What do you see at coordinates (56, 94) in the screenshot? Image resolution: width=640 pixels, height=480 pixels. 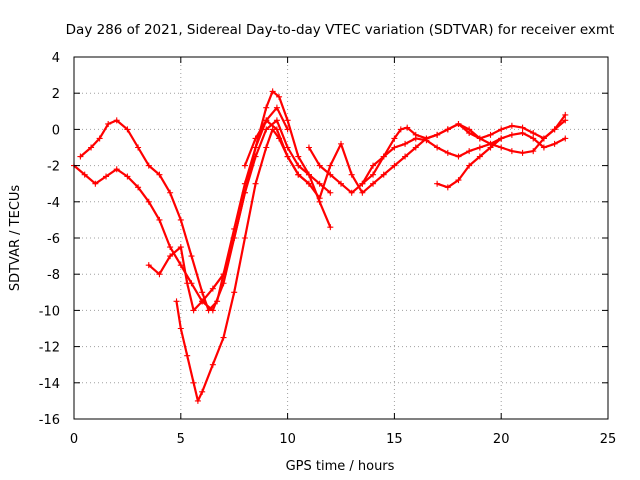 I see `y-tick-label: 2` at bounding box center [56, 94].